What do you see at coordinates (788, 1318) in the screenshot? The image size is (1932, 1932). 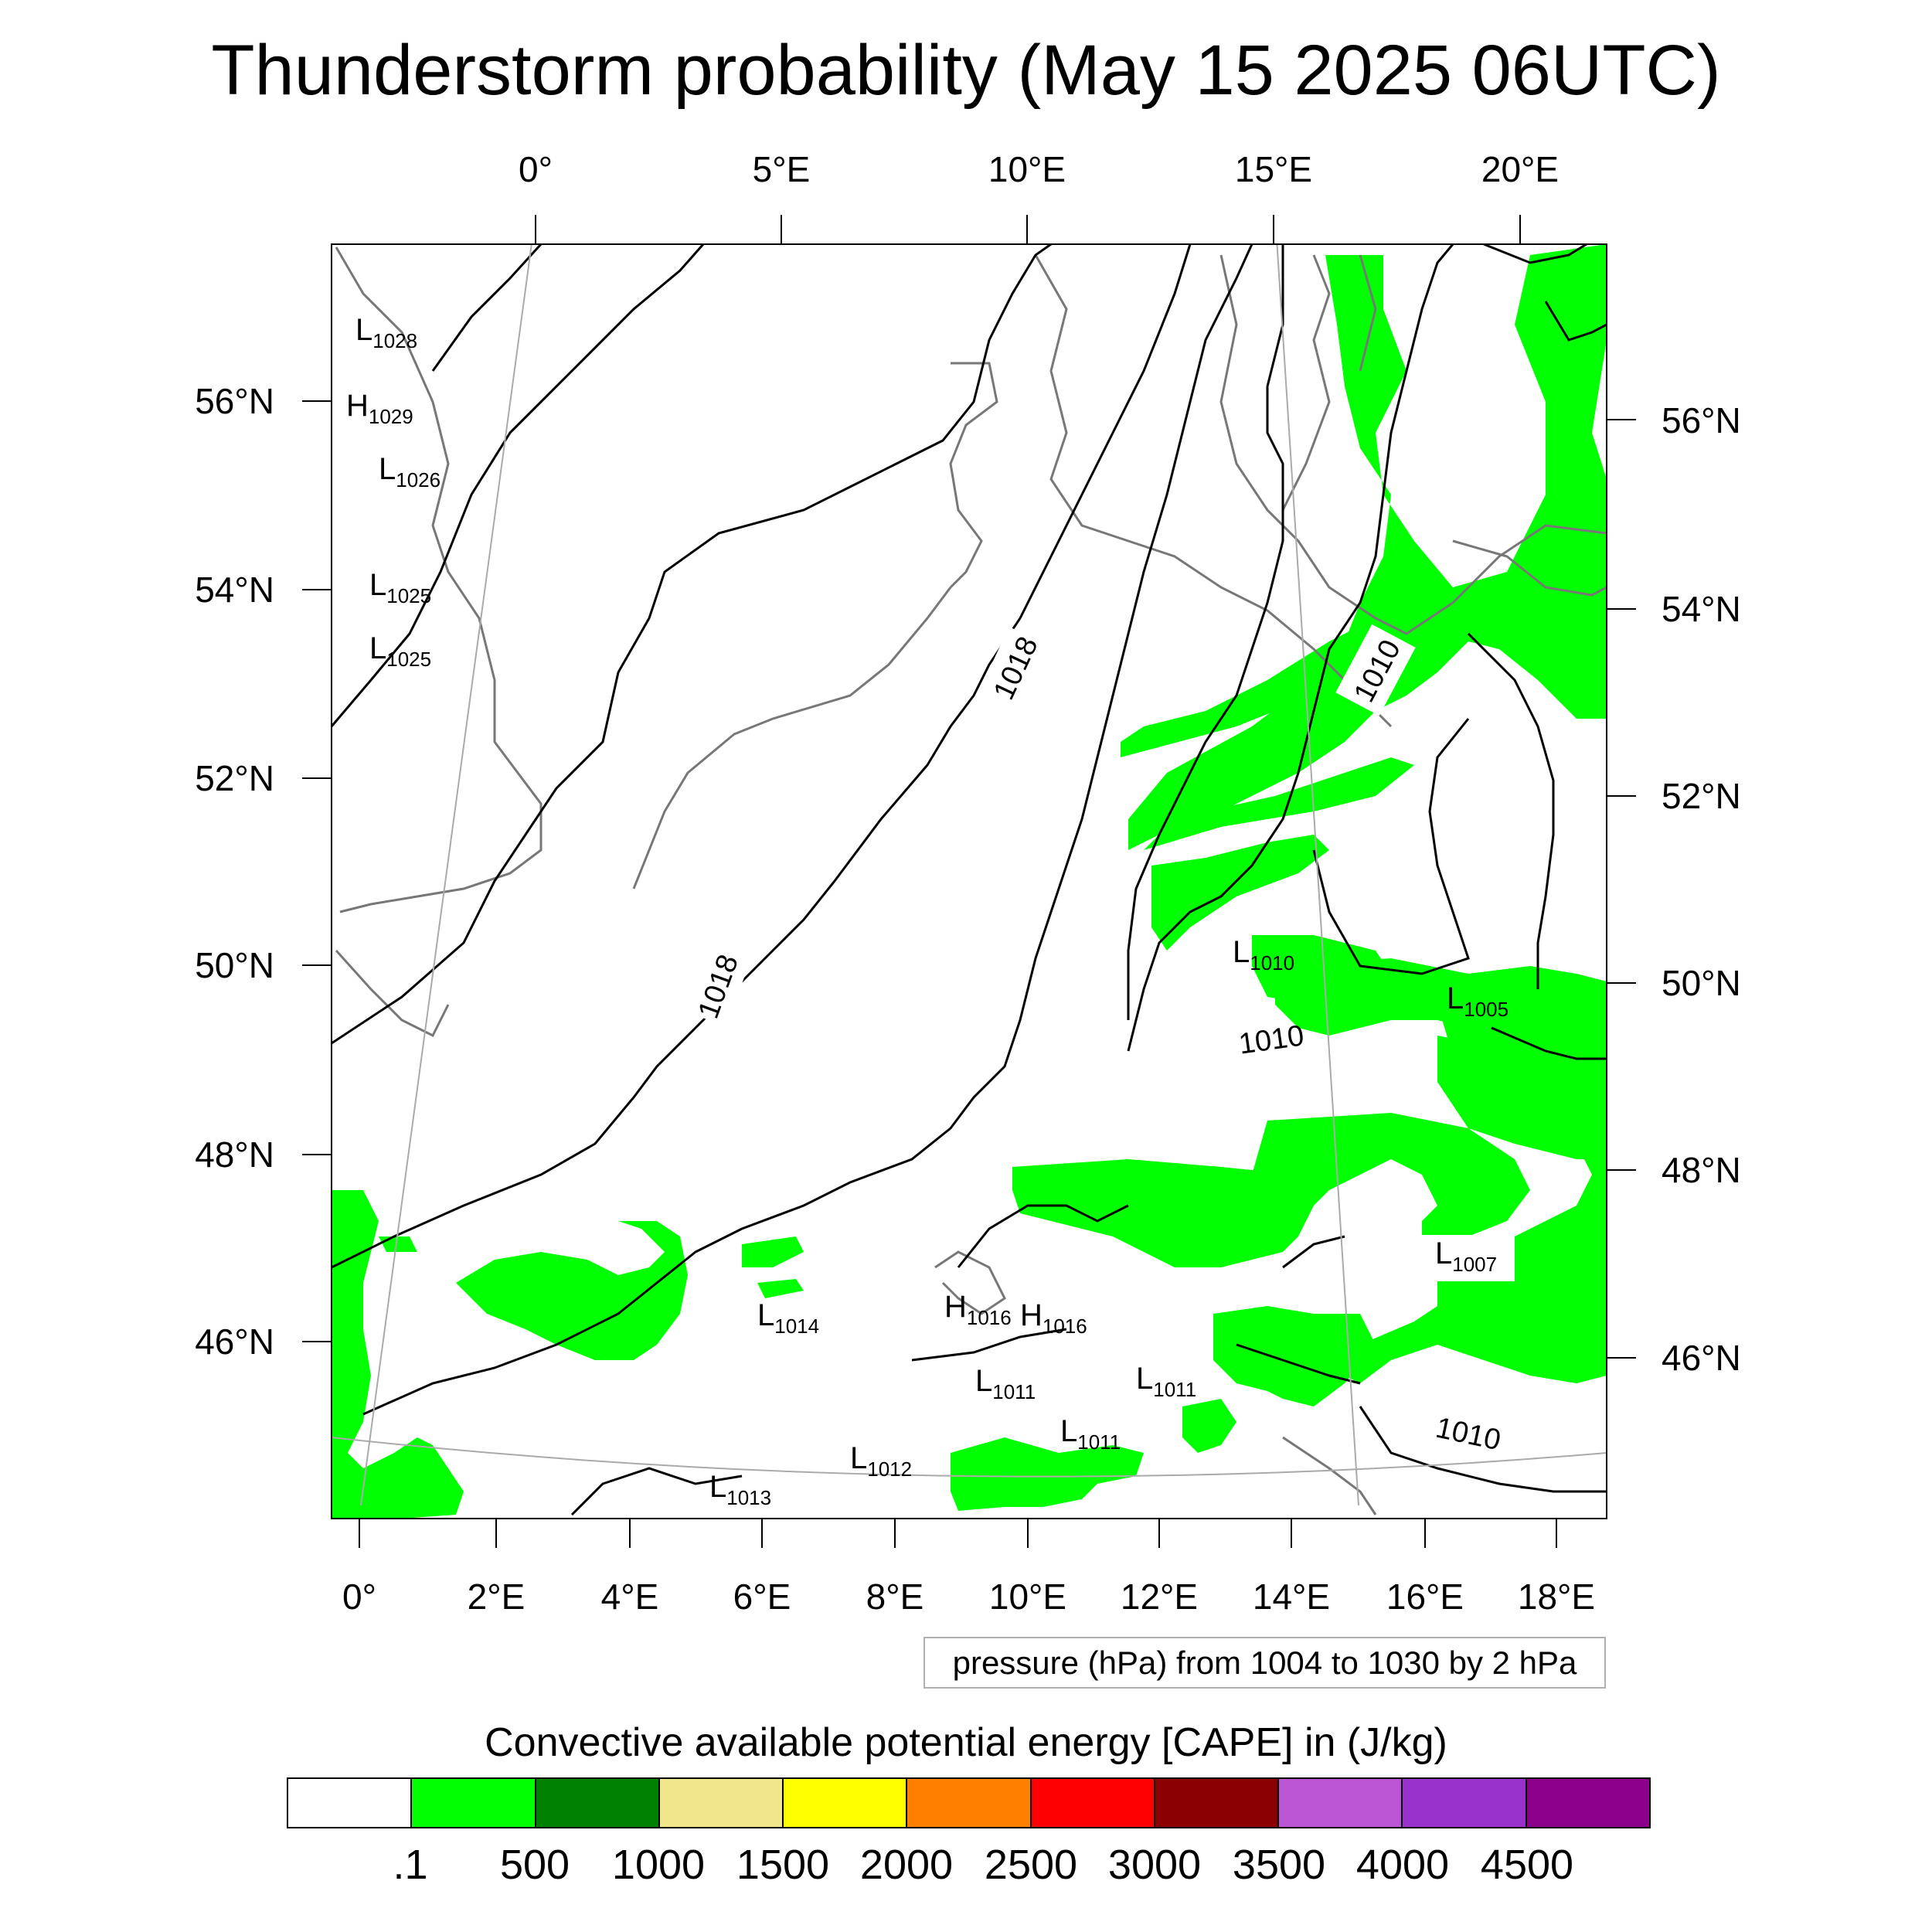 I see `pressure-centre: L1014` at bounding box center [788, 1318].